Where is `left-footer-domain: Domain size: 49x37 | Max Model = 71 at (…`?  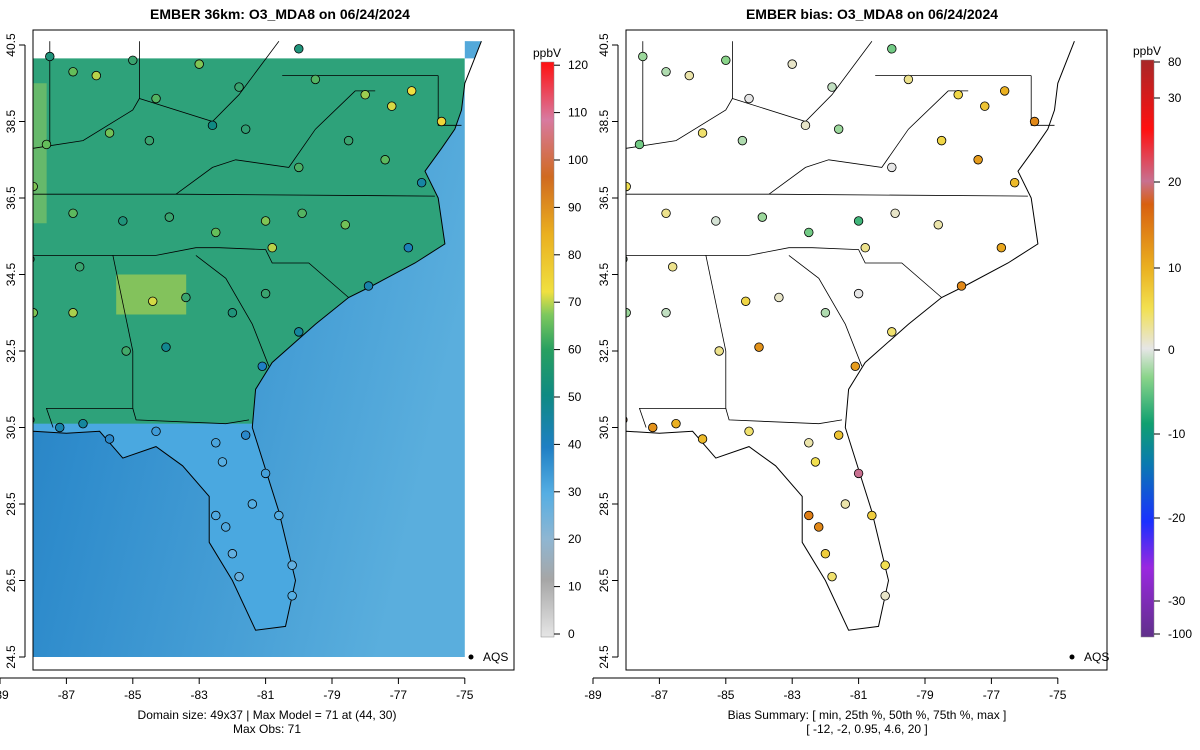
left-footer-domain: Domain size: 49x37 | Max Model = 71 at (… is located at coordinates (267, 715).